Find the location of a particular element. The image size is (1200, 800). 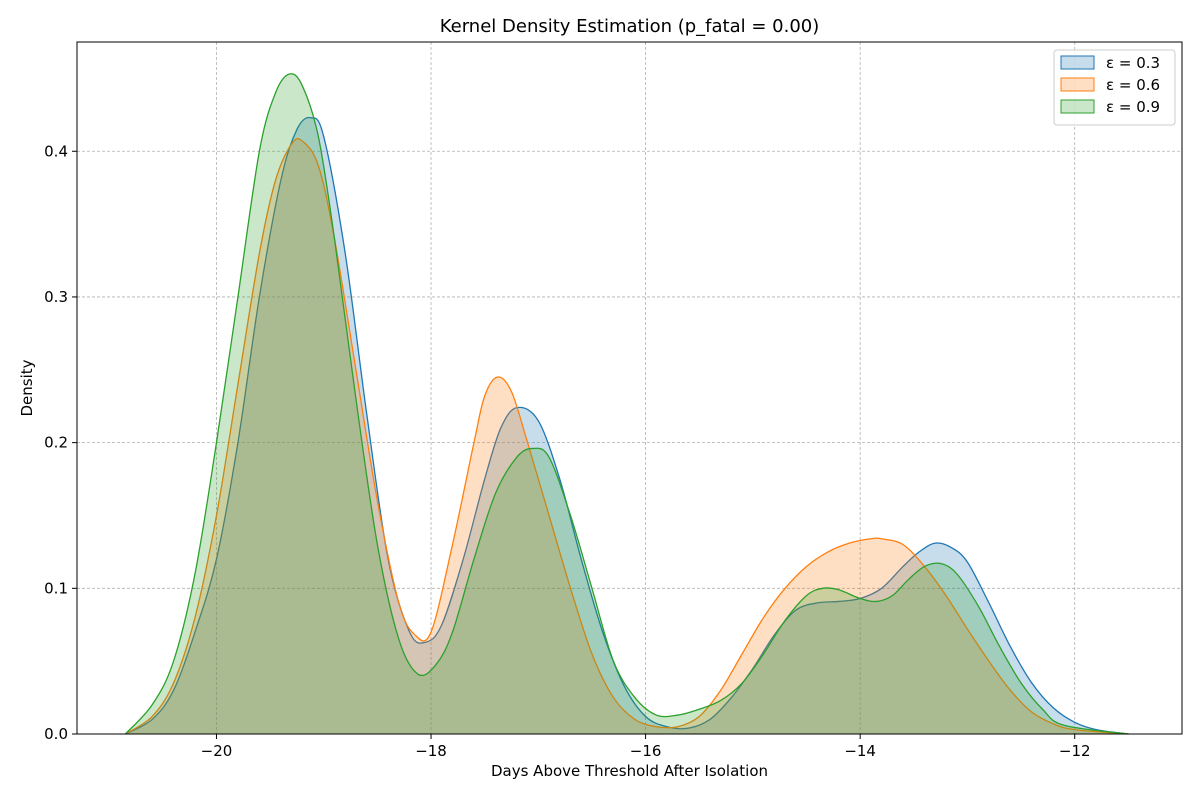

legend: ε = 0.3 ε = 0.6 ε = 0.9 is located at coordinates (1114, 87).